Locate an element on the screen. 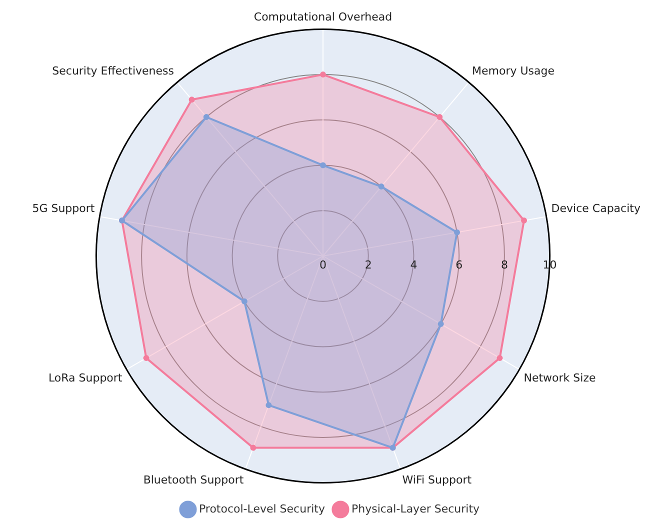 Image resolution: width=662 pixels, height=529 pixels. spoke-label: Bluetooth Support is located at coordinates (193, 479).